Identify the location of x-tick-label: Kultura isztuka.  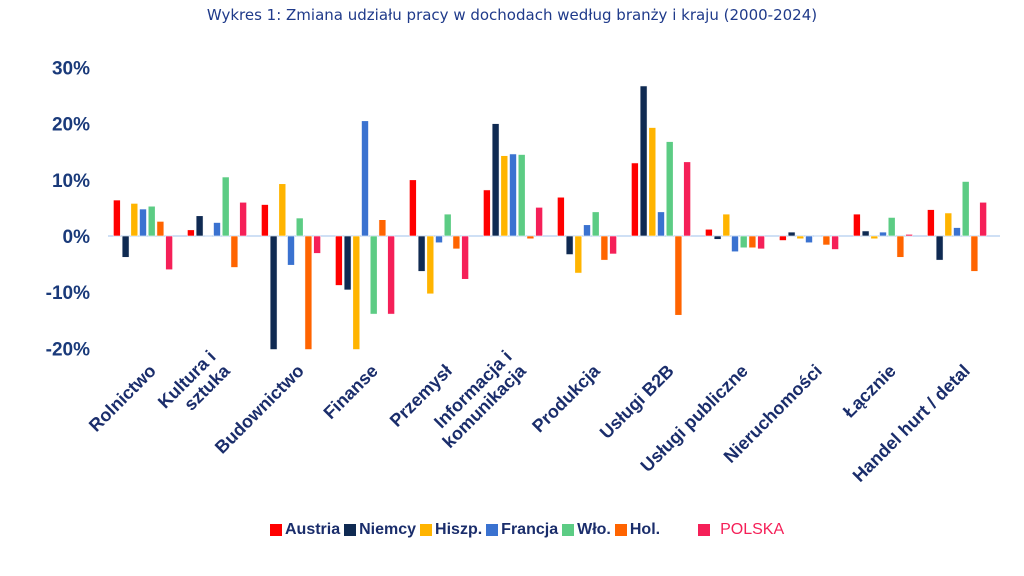
(194, 386).